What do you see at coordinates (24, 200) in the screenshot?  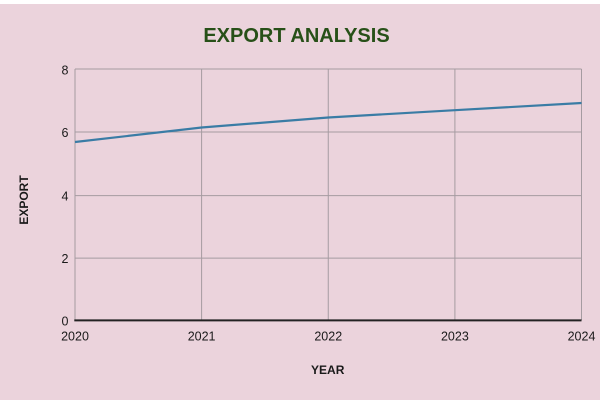 I see `svg-text: EXPORT` at bounding box center [24, 200].